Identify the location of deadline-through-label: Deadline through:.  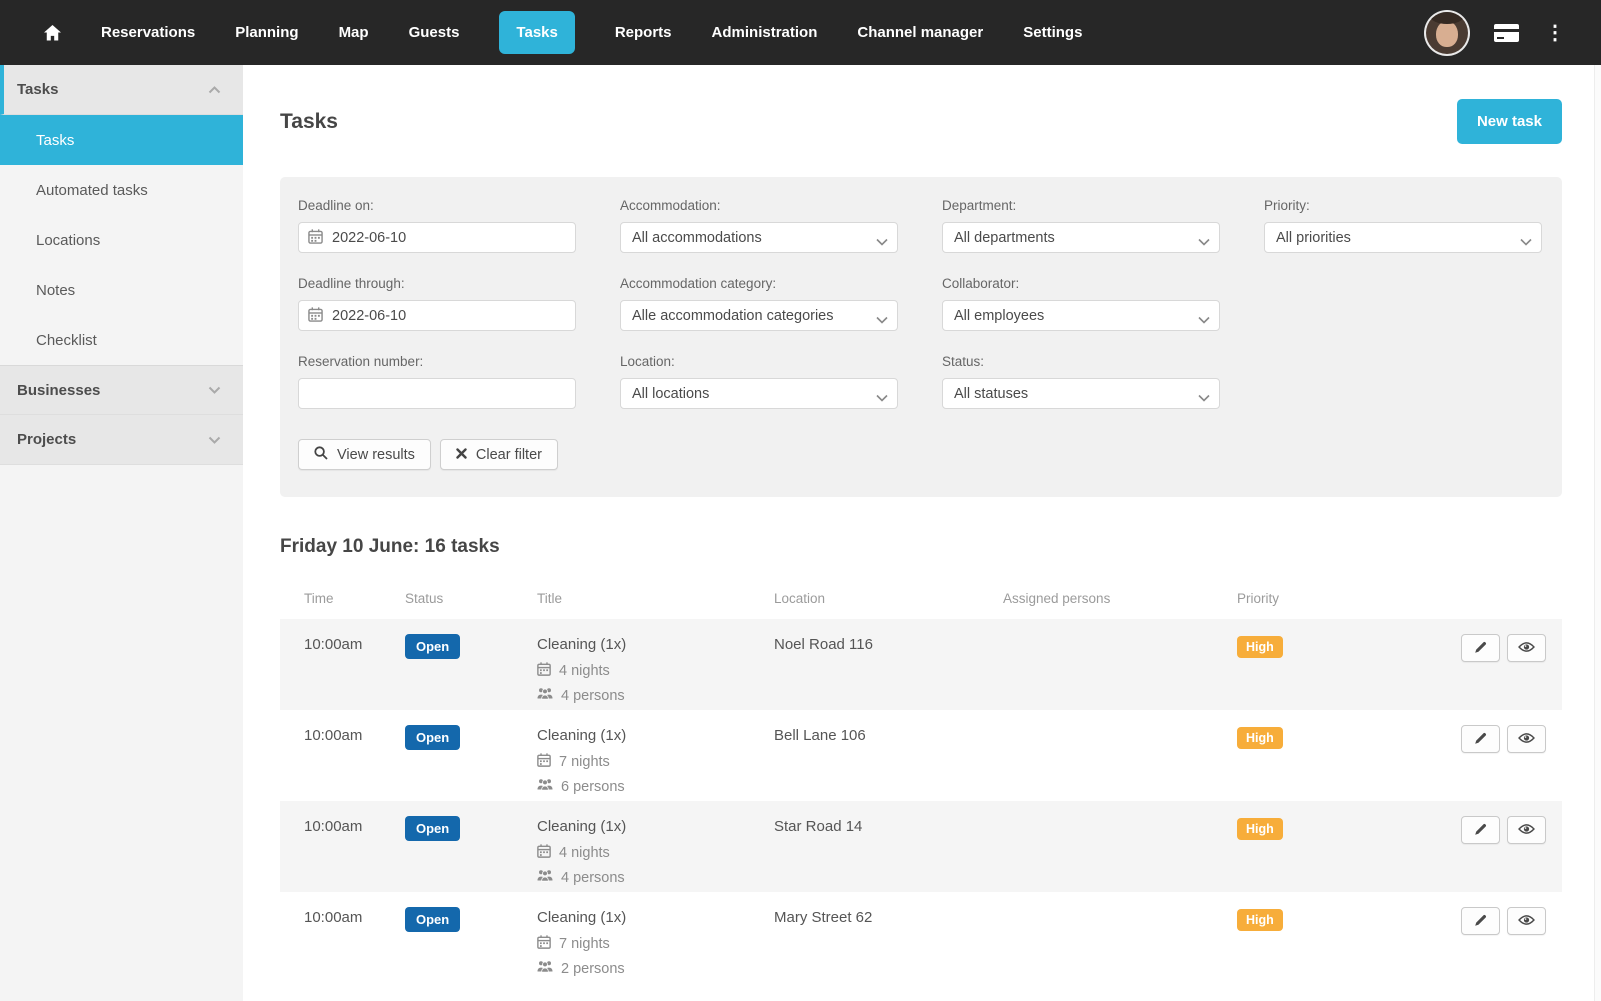
(351, 283).